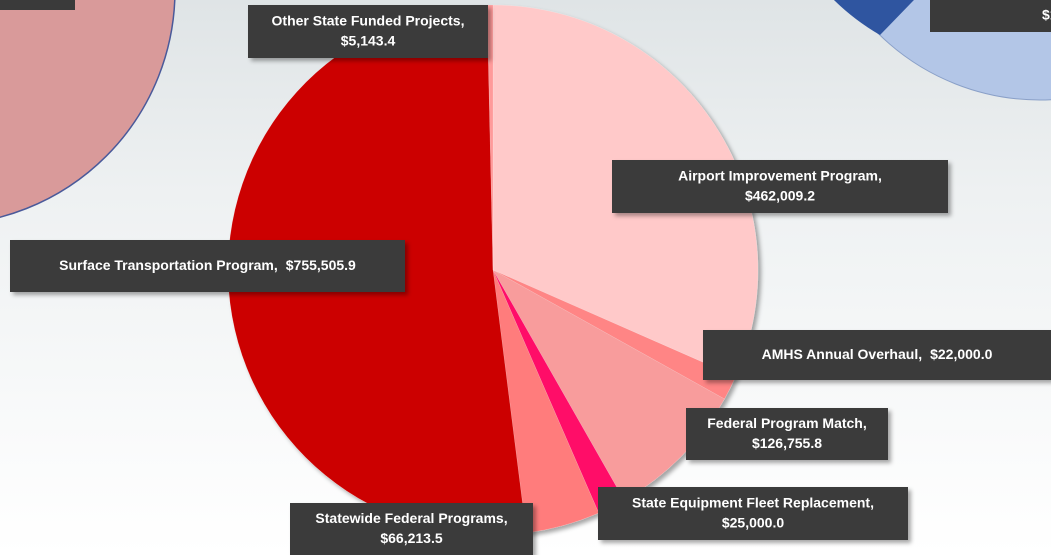 This screenshot has width=1051, height=555. Describe the element at coordinates (368, 20) in the screenshot. I see `category-label: Other State Funded Projects,` at that location.